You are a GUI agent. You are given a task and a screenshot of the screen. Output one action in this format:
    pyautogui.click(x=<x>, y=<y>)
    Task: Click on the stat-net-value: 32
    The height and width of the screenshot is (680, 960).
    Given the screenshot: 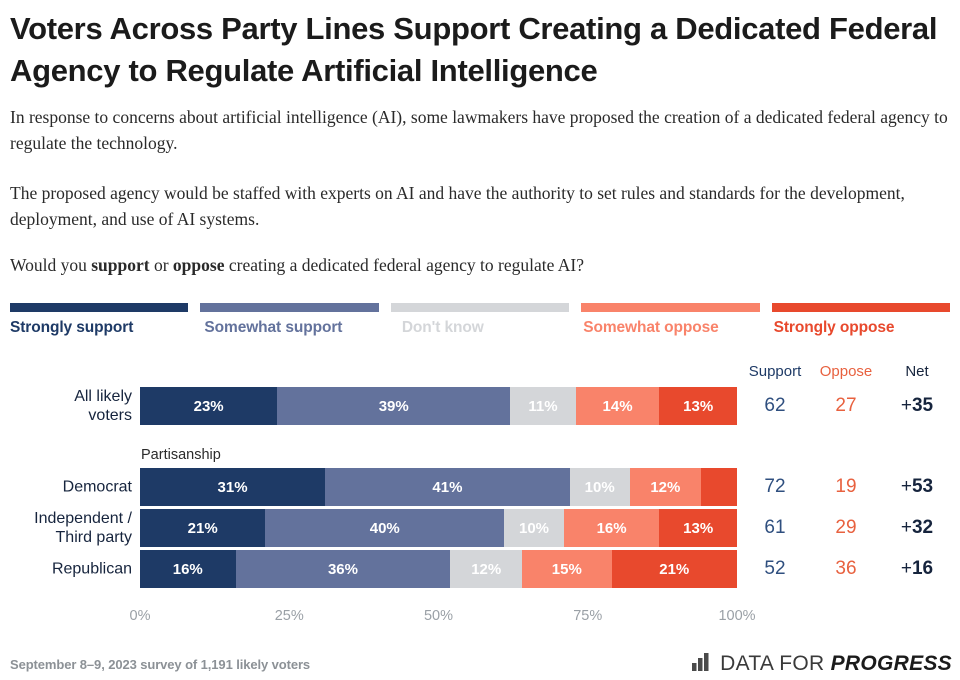 What is the action you would take?
    pyautogui.click(x=922, y=527)
    